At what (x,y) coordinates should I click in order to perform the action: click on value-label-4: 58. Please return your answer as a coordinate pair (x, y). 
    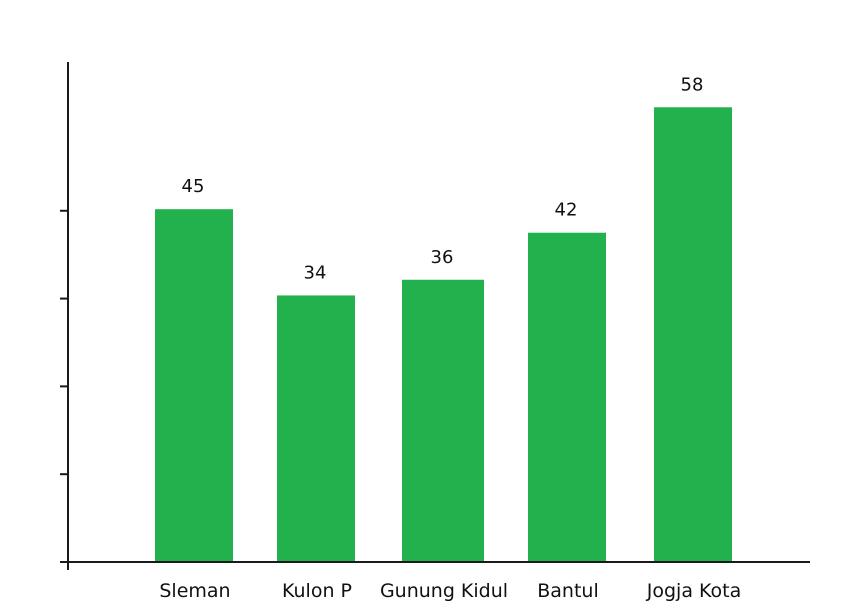
    Looking at the image, I should click on (692, 84).